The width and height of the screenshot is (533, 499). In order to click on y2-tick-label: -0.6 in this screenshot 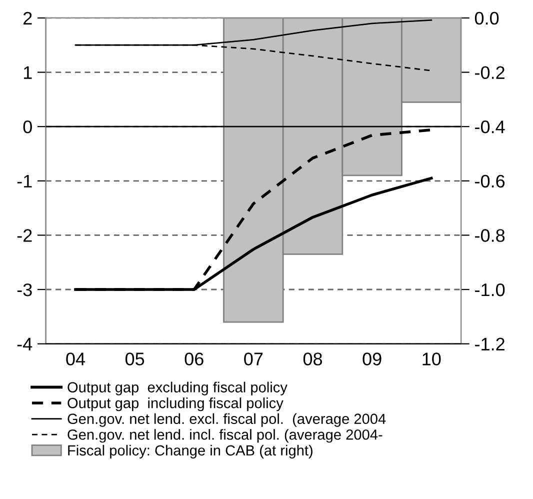, I will do `click(490, 181)`.